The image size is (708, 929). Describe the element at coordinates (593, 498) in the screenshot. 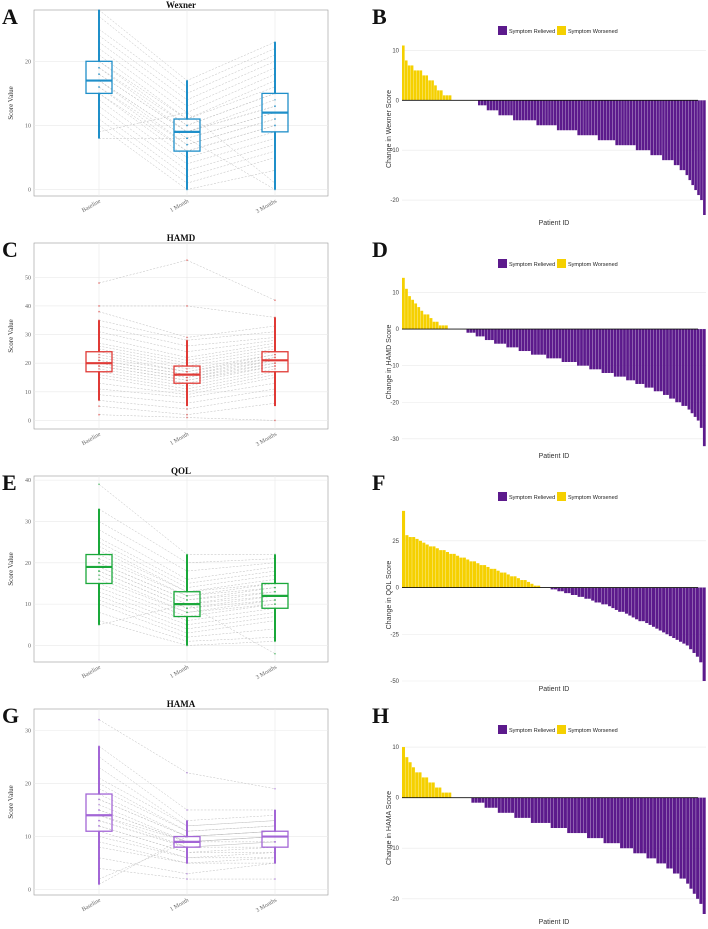

I see `legend-label-worsened: Symptom Worsened` at that location.